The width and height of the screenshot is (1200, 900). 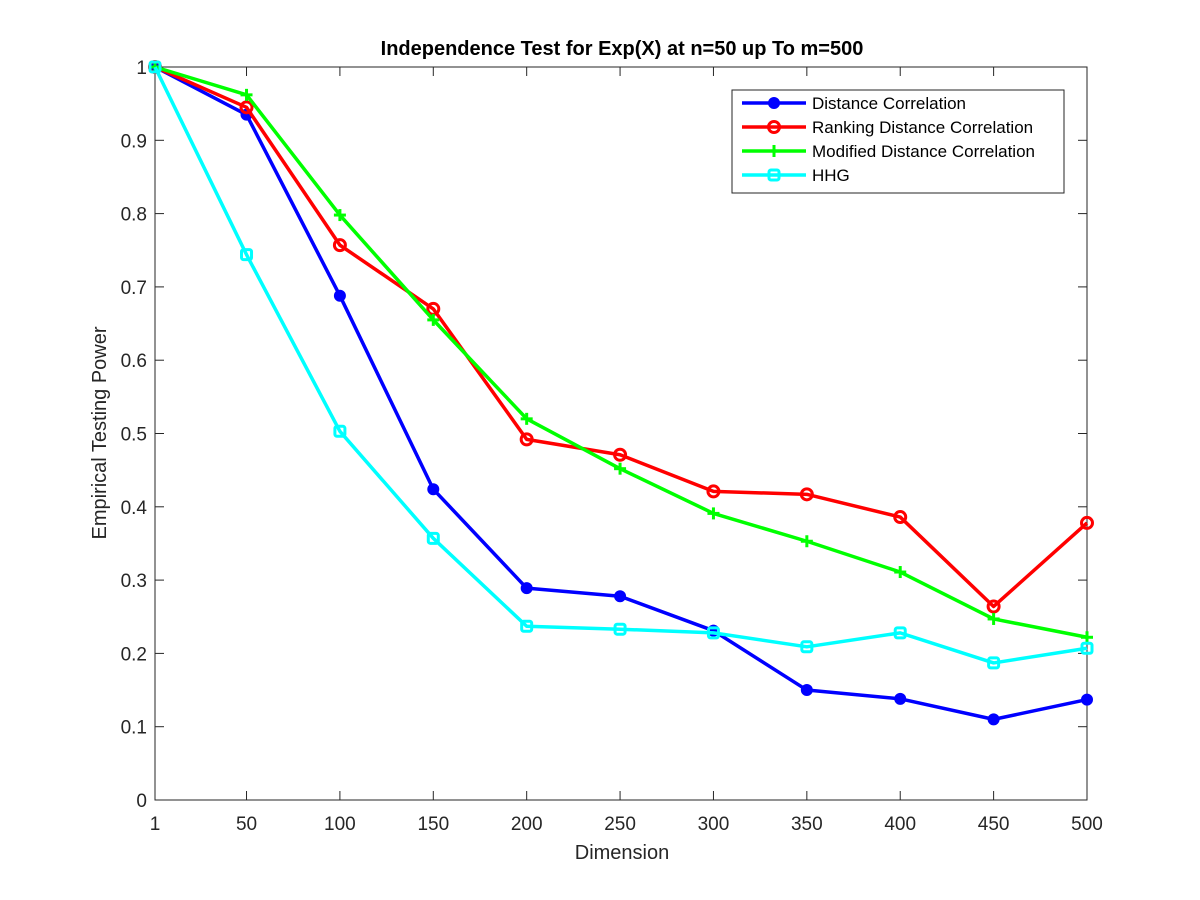 I want to click on y-tick-label: 0.8, so click(x=134, y=215).